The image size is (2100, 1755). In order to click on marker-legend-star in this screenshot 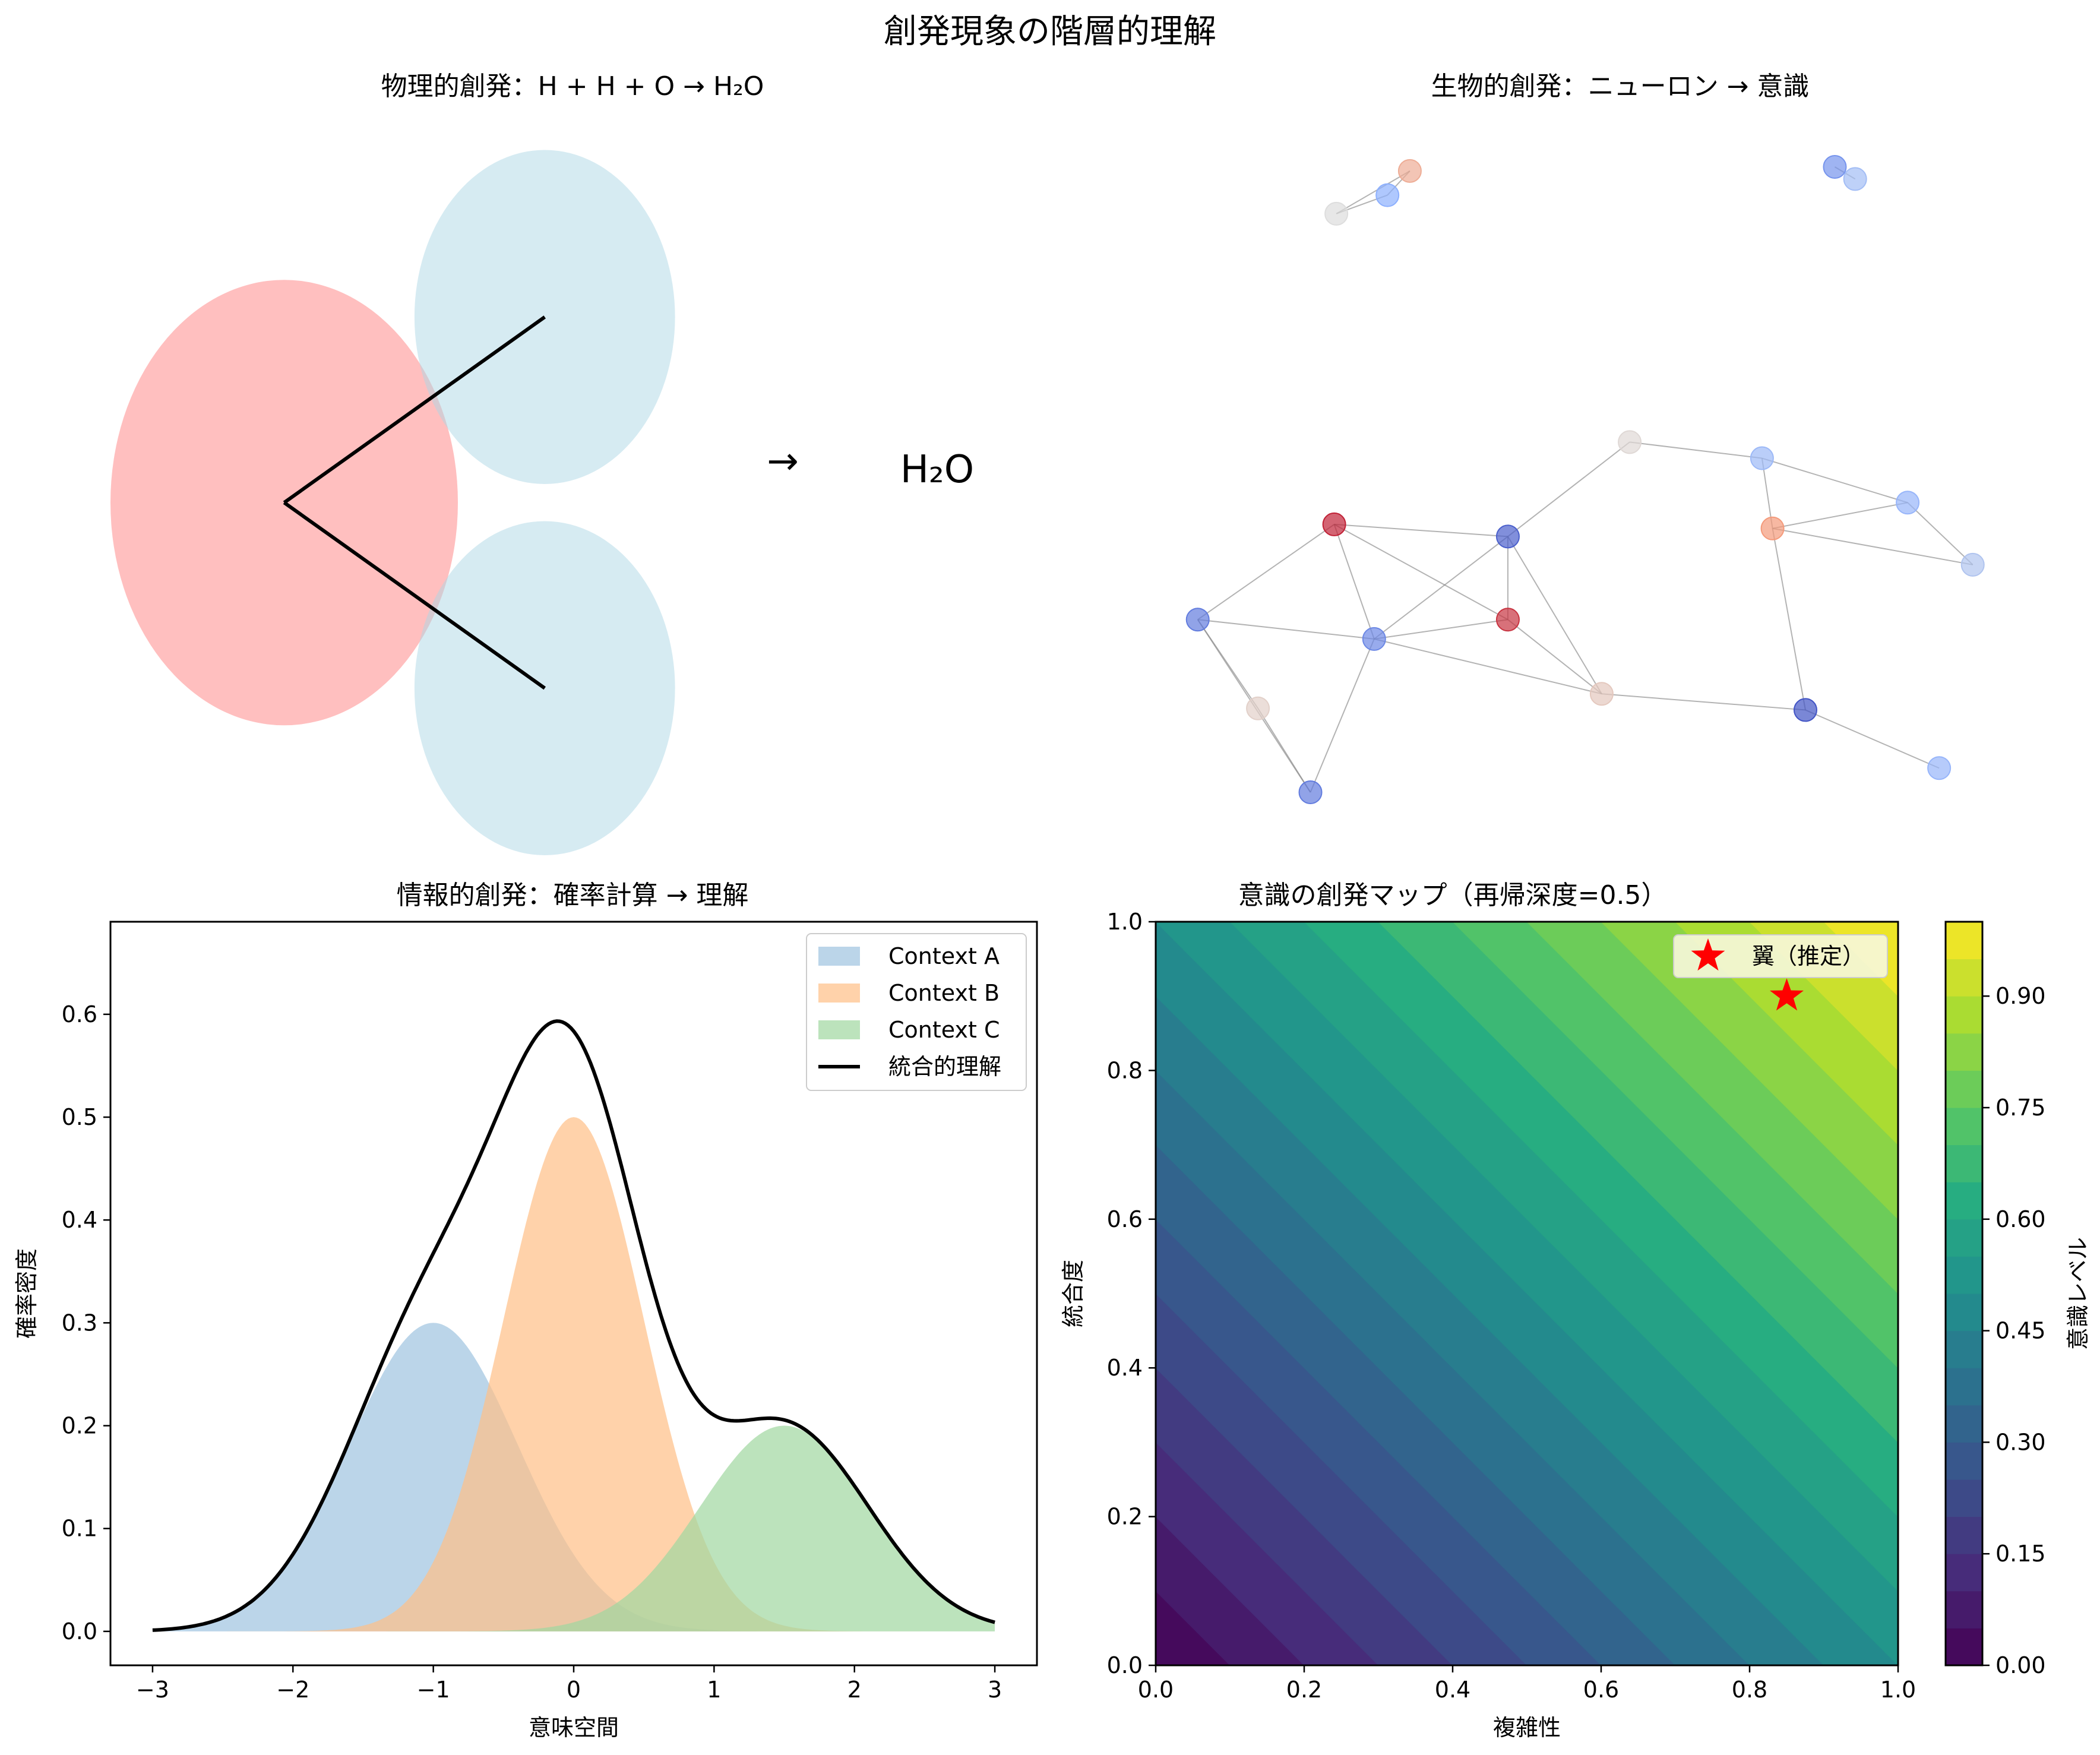, I will do `click(1708, 955)`.